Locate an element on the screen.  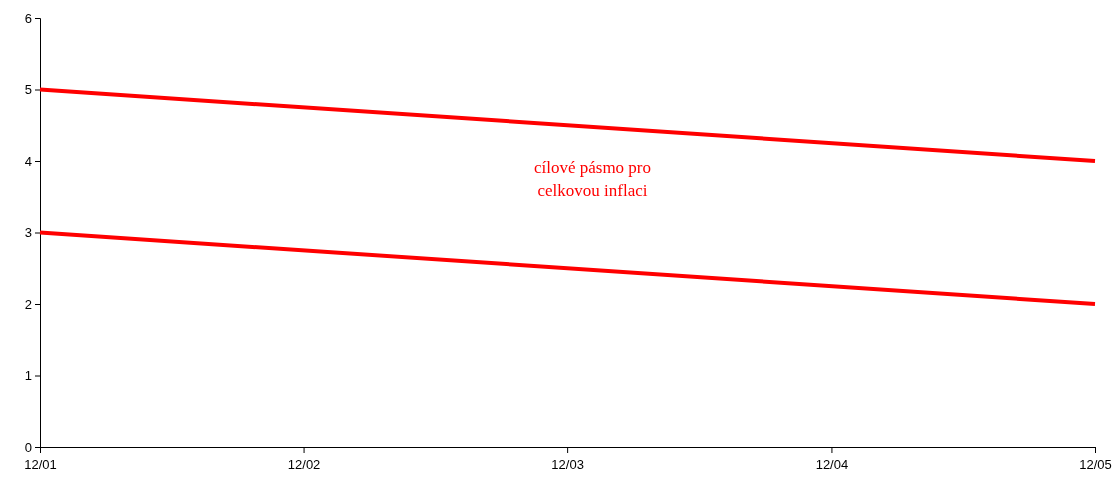
x-tick-label: 12/02 is located at coordinates (304, 464).